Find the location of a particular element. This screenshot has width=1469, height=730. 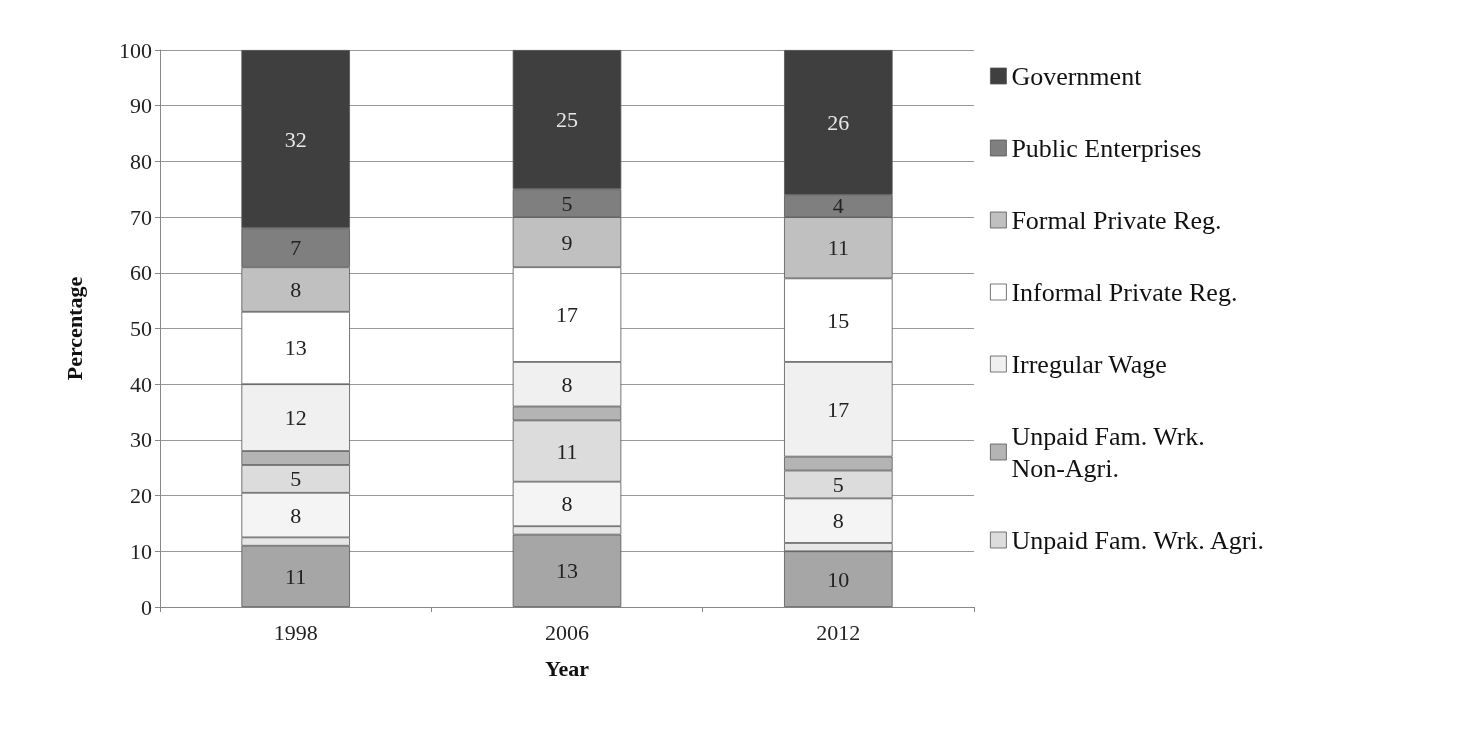

x-axis-title: Year is located at coordinates (567, 668).